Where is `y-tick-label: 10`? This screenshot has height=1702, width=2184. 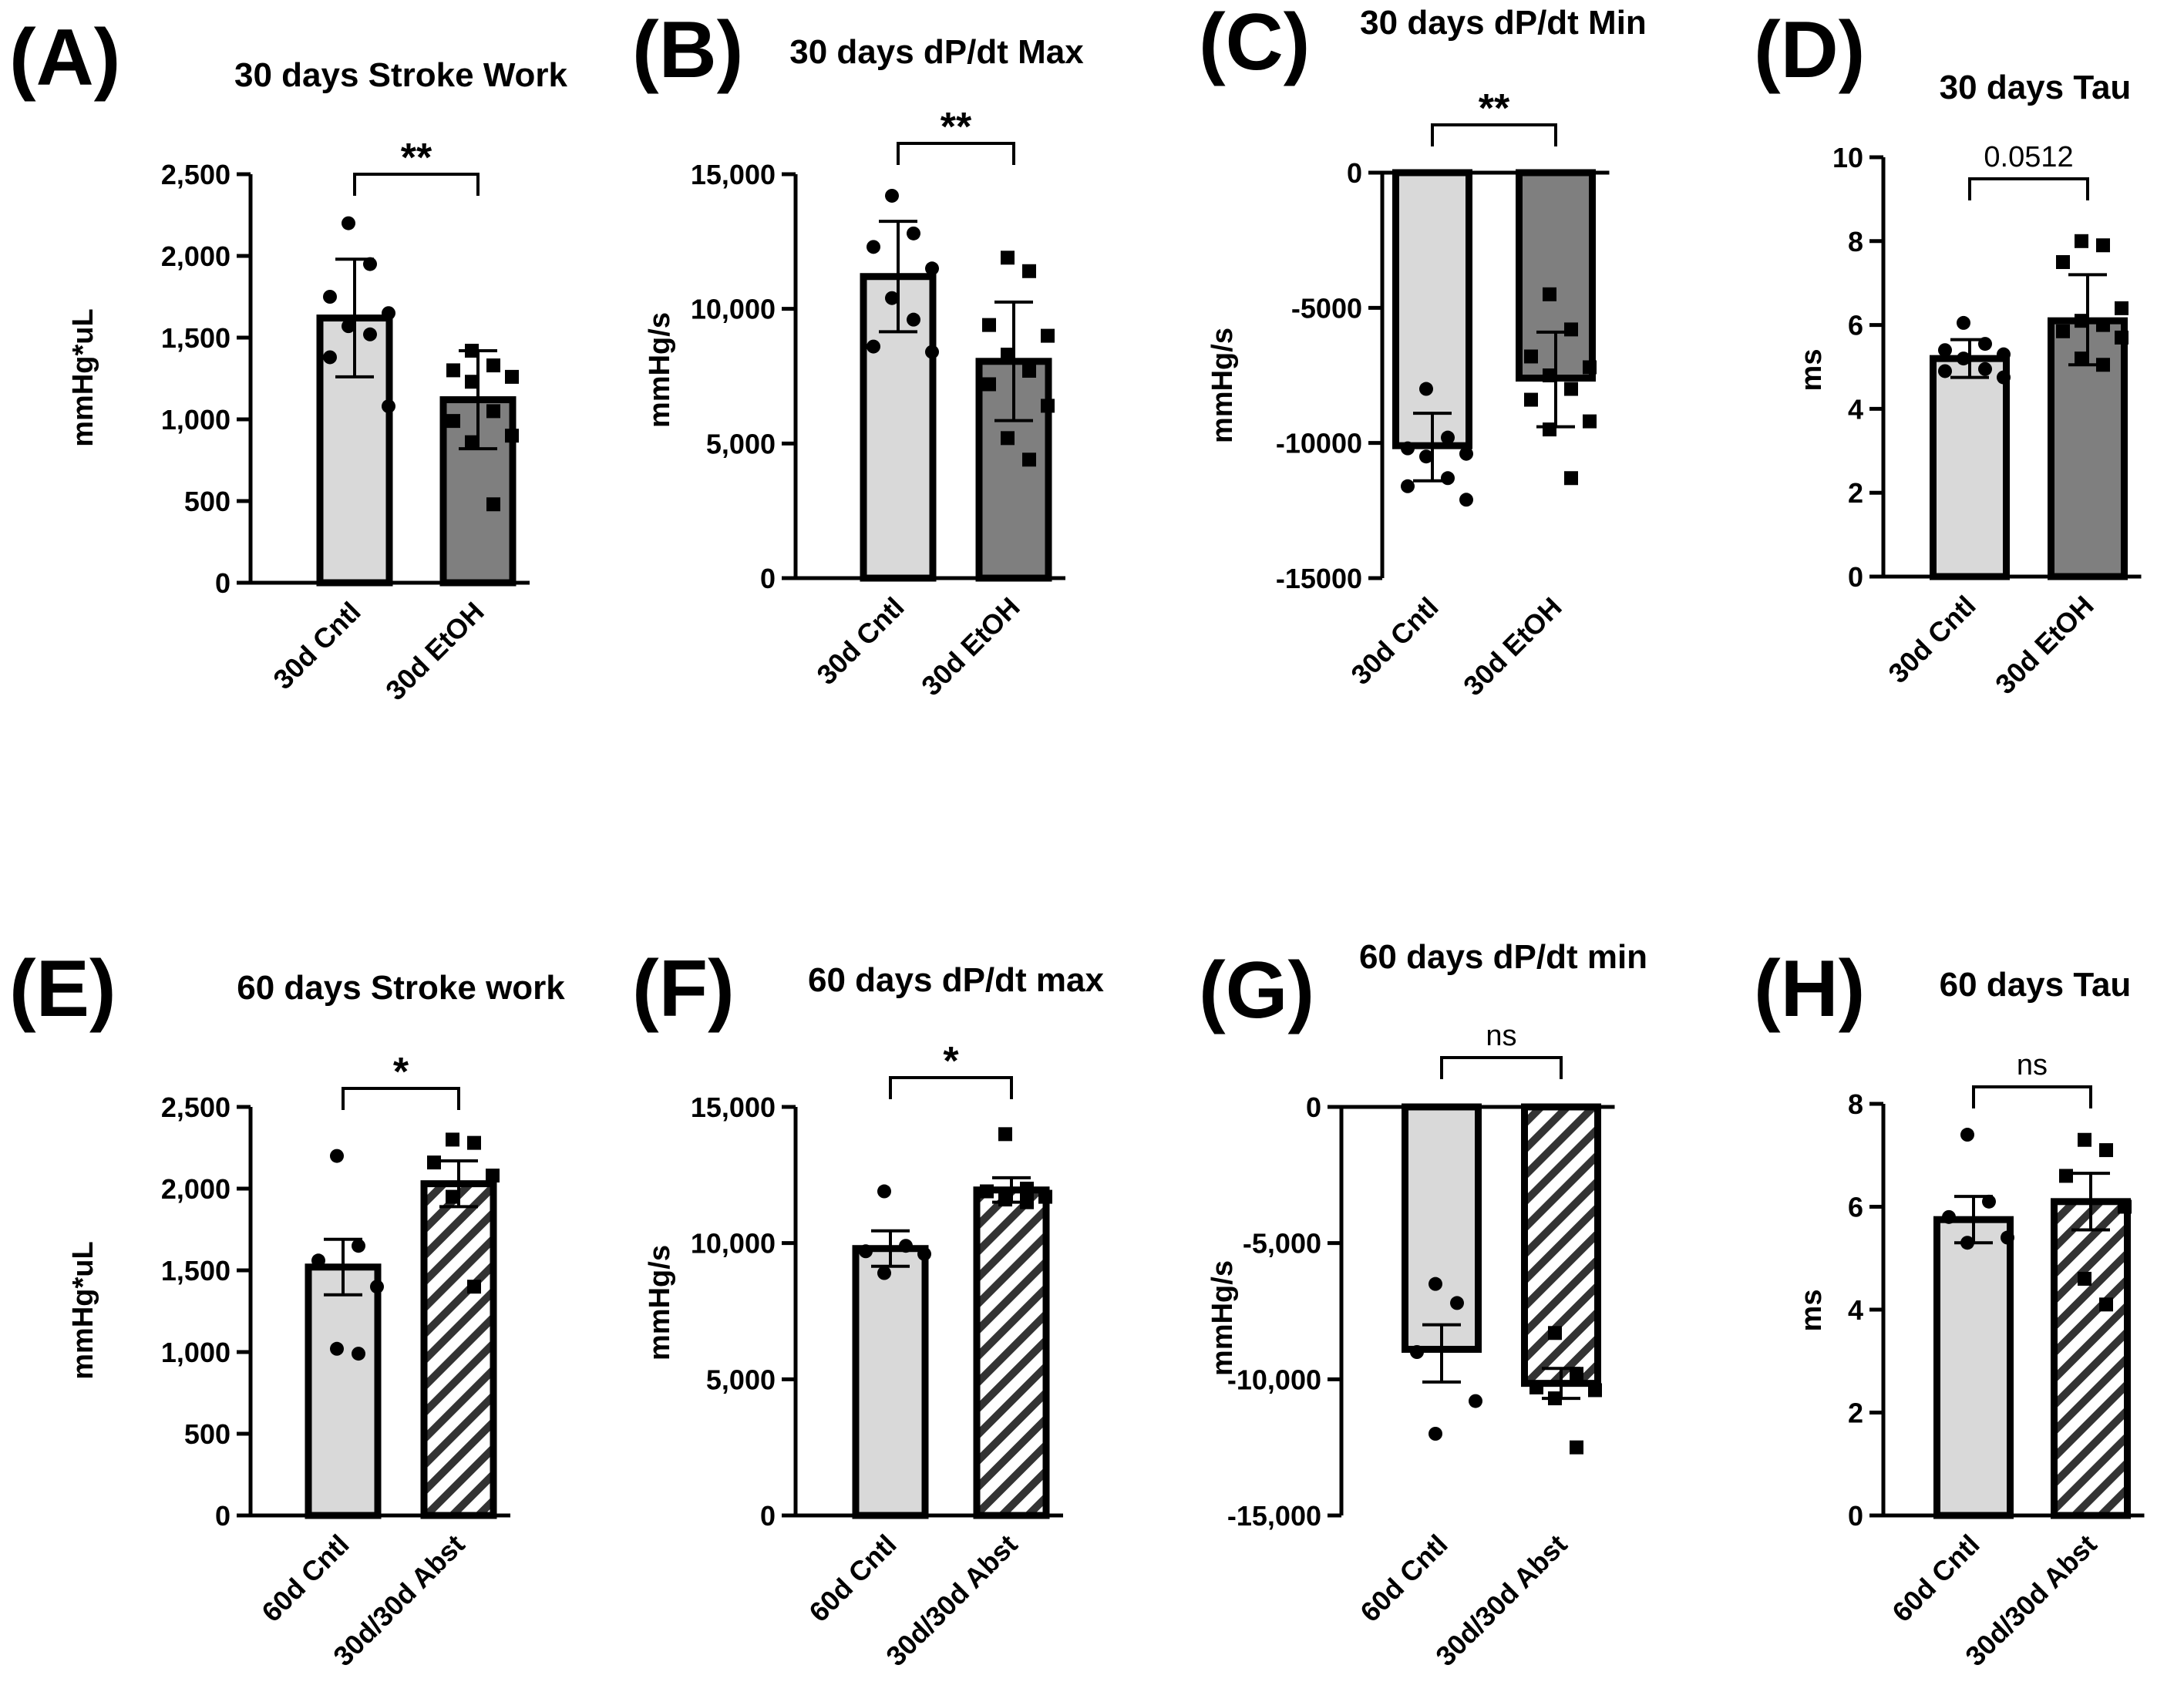
y-tick-label: 10 is located at coordinates (1847, 157).